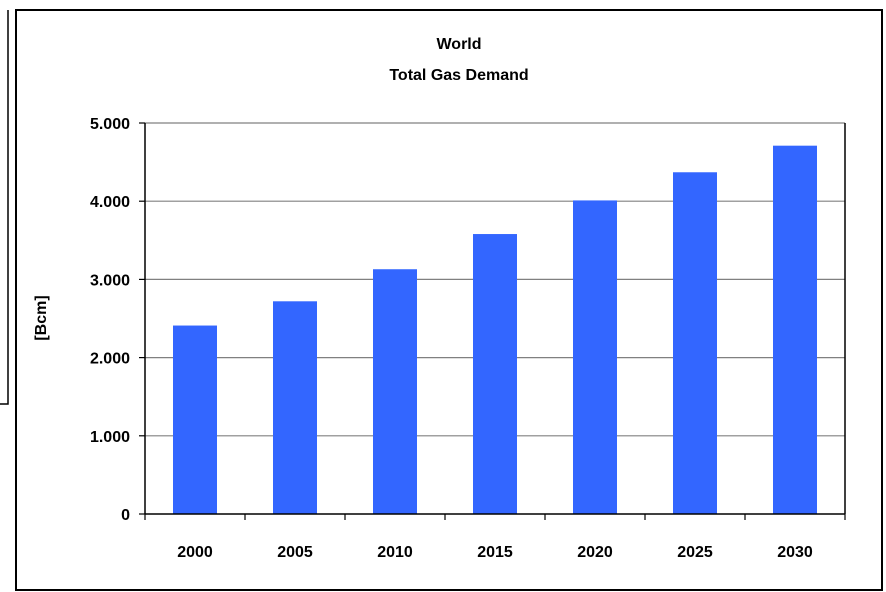 This screenshot has height=592, width=886. What do you see at coordinates (695, 552) in the screenshot?
I see `x-tick-label: 2025` at bounding box center [695, 552].